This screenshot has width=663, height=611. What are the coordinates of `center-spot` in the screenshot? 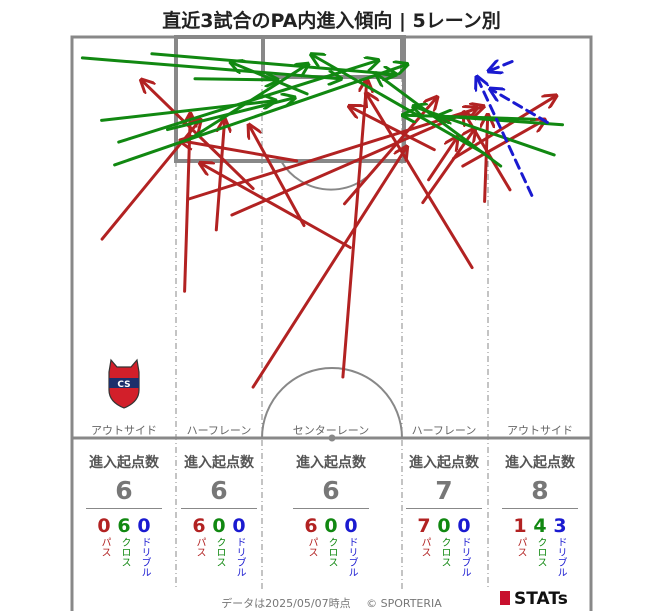 It's located at (332, 438).